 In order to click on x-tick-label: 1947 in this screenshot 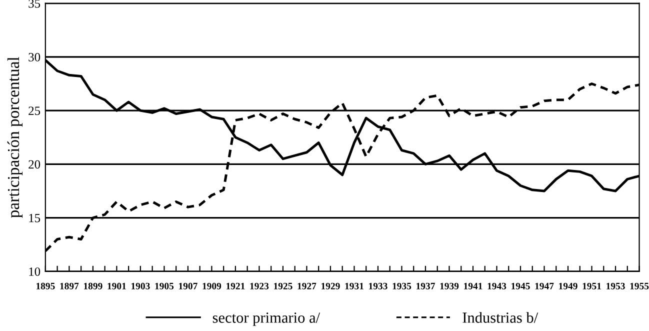, I will do `click(544, 286)`.